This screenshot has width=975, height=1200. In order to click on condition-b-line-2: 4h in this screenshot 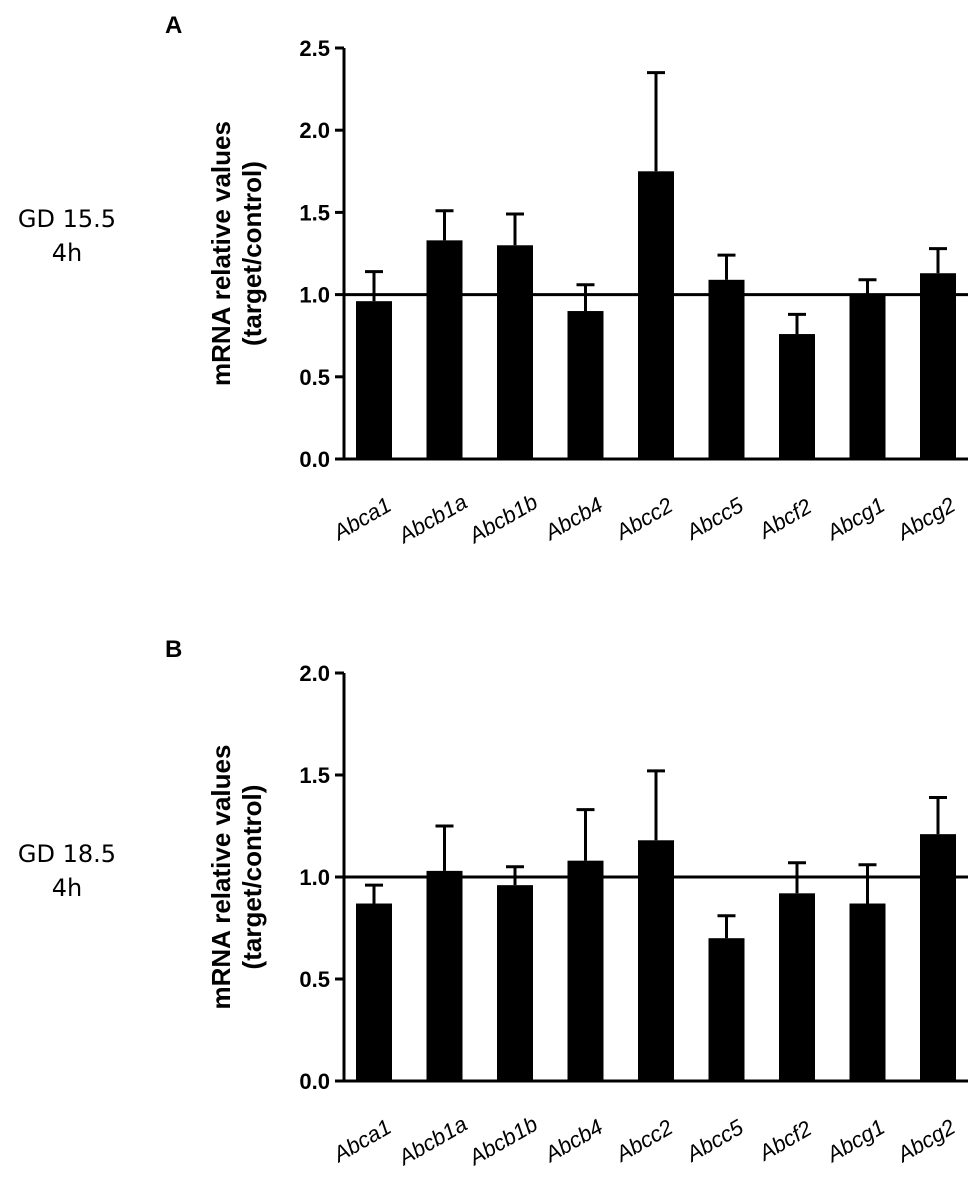, I will do `click(67, 888)`.